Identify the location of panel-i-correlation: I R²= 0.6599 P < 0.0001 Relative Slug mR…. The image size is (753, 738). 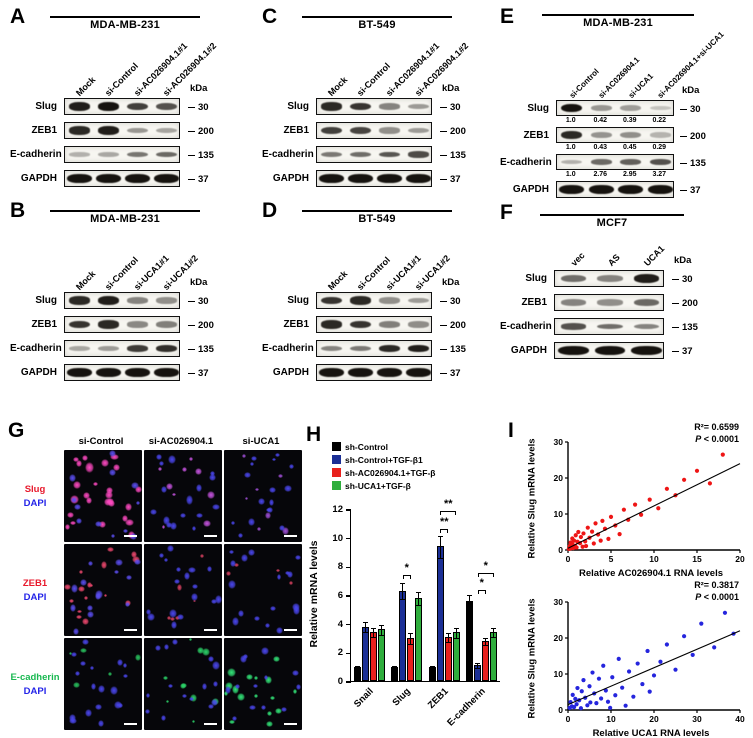
(630, 579).